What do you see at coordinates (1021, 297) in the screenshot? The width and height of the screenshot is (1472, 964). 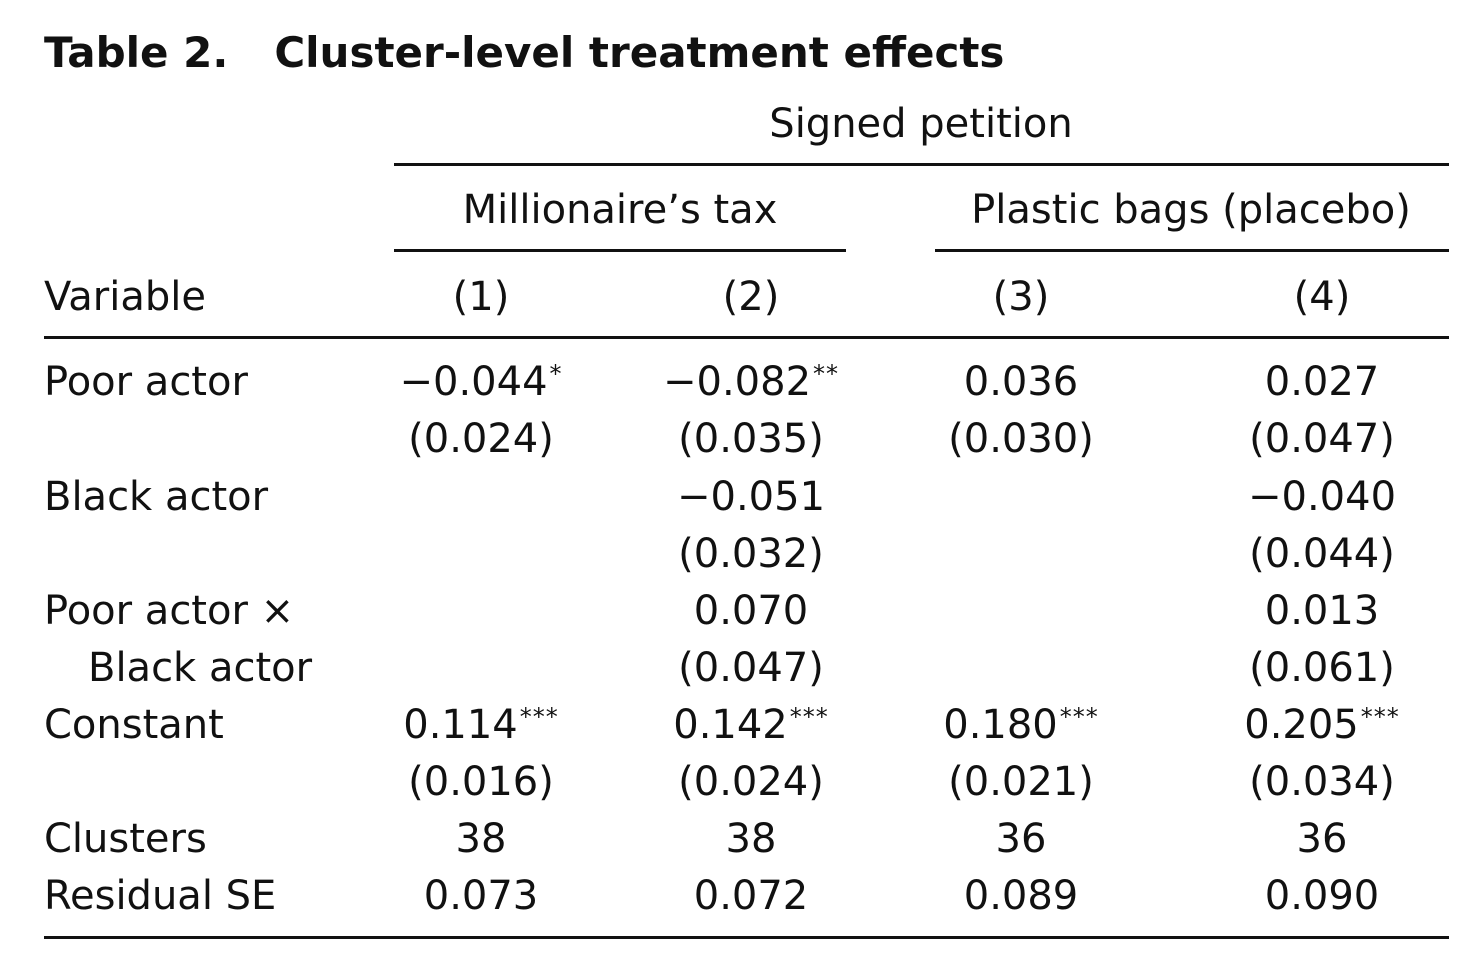 I see `column-header-3: (3)` at bounding box center [1021, 297].